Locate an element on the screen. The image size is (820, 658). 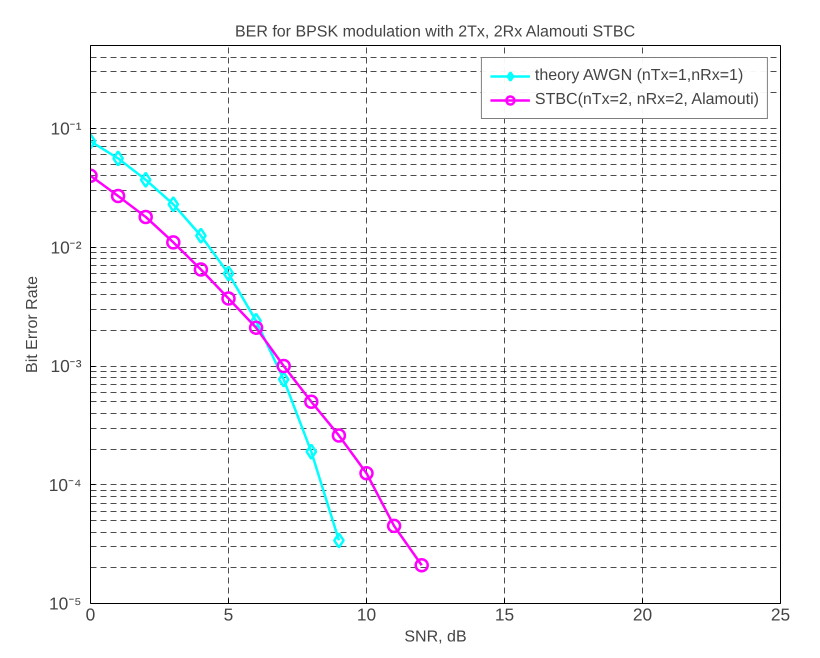
x-tick-label: 5 is located at coordinates (229, 614).